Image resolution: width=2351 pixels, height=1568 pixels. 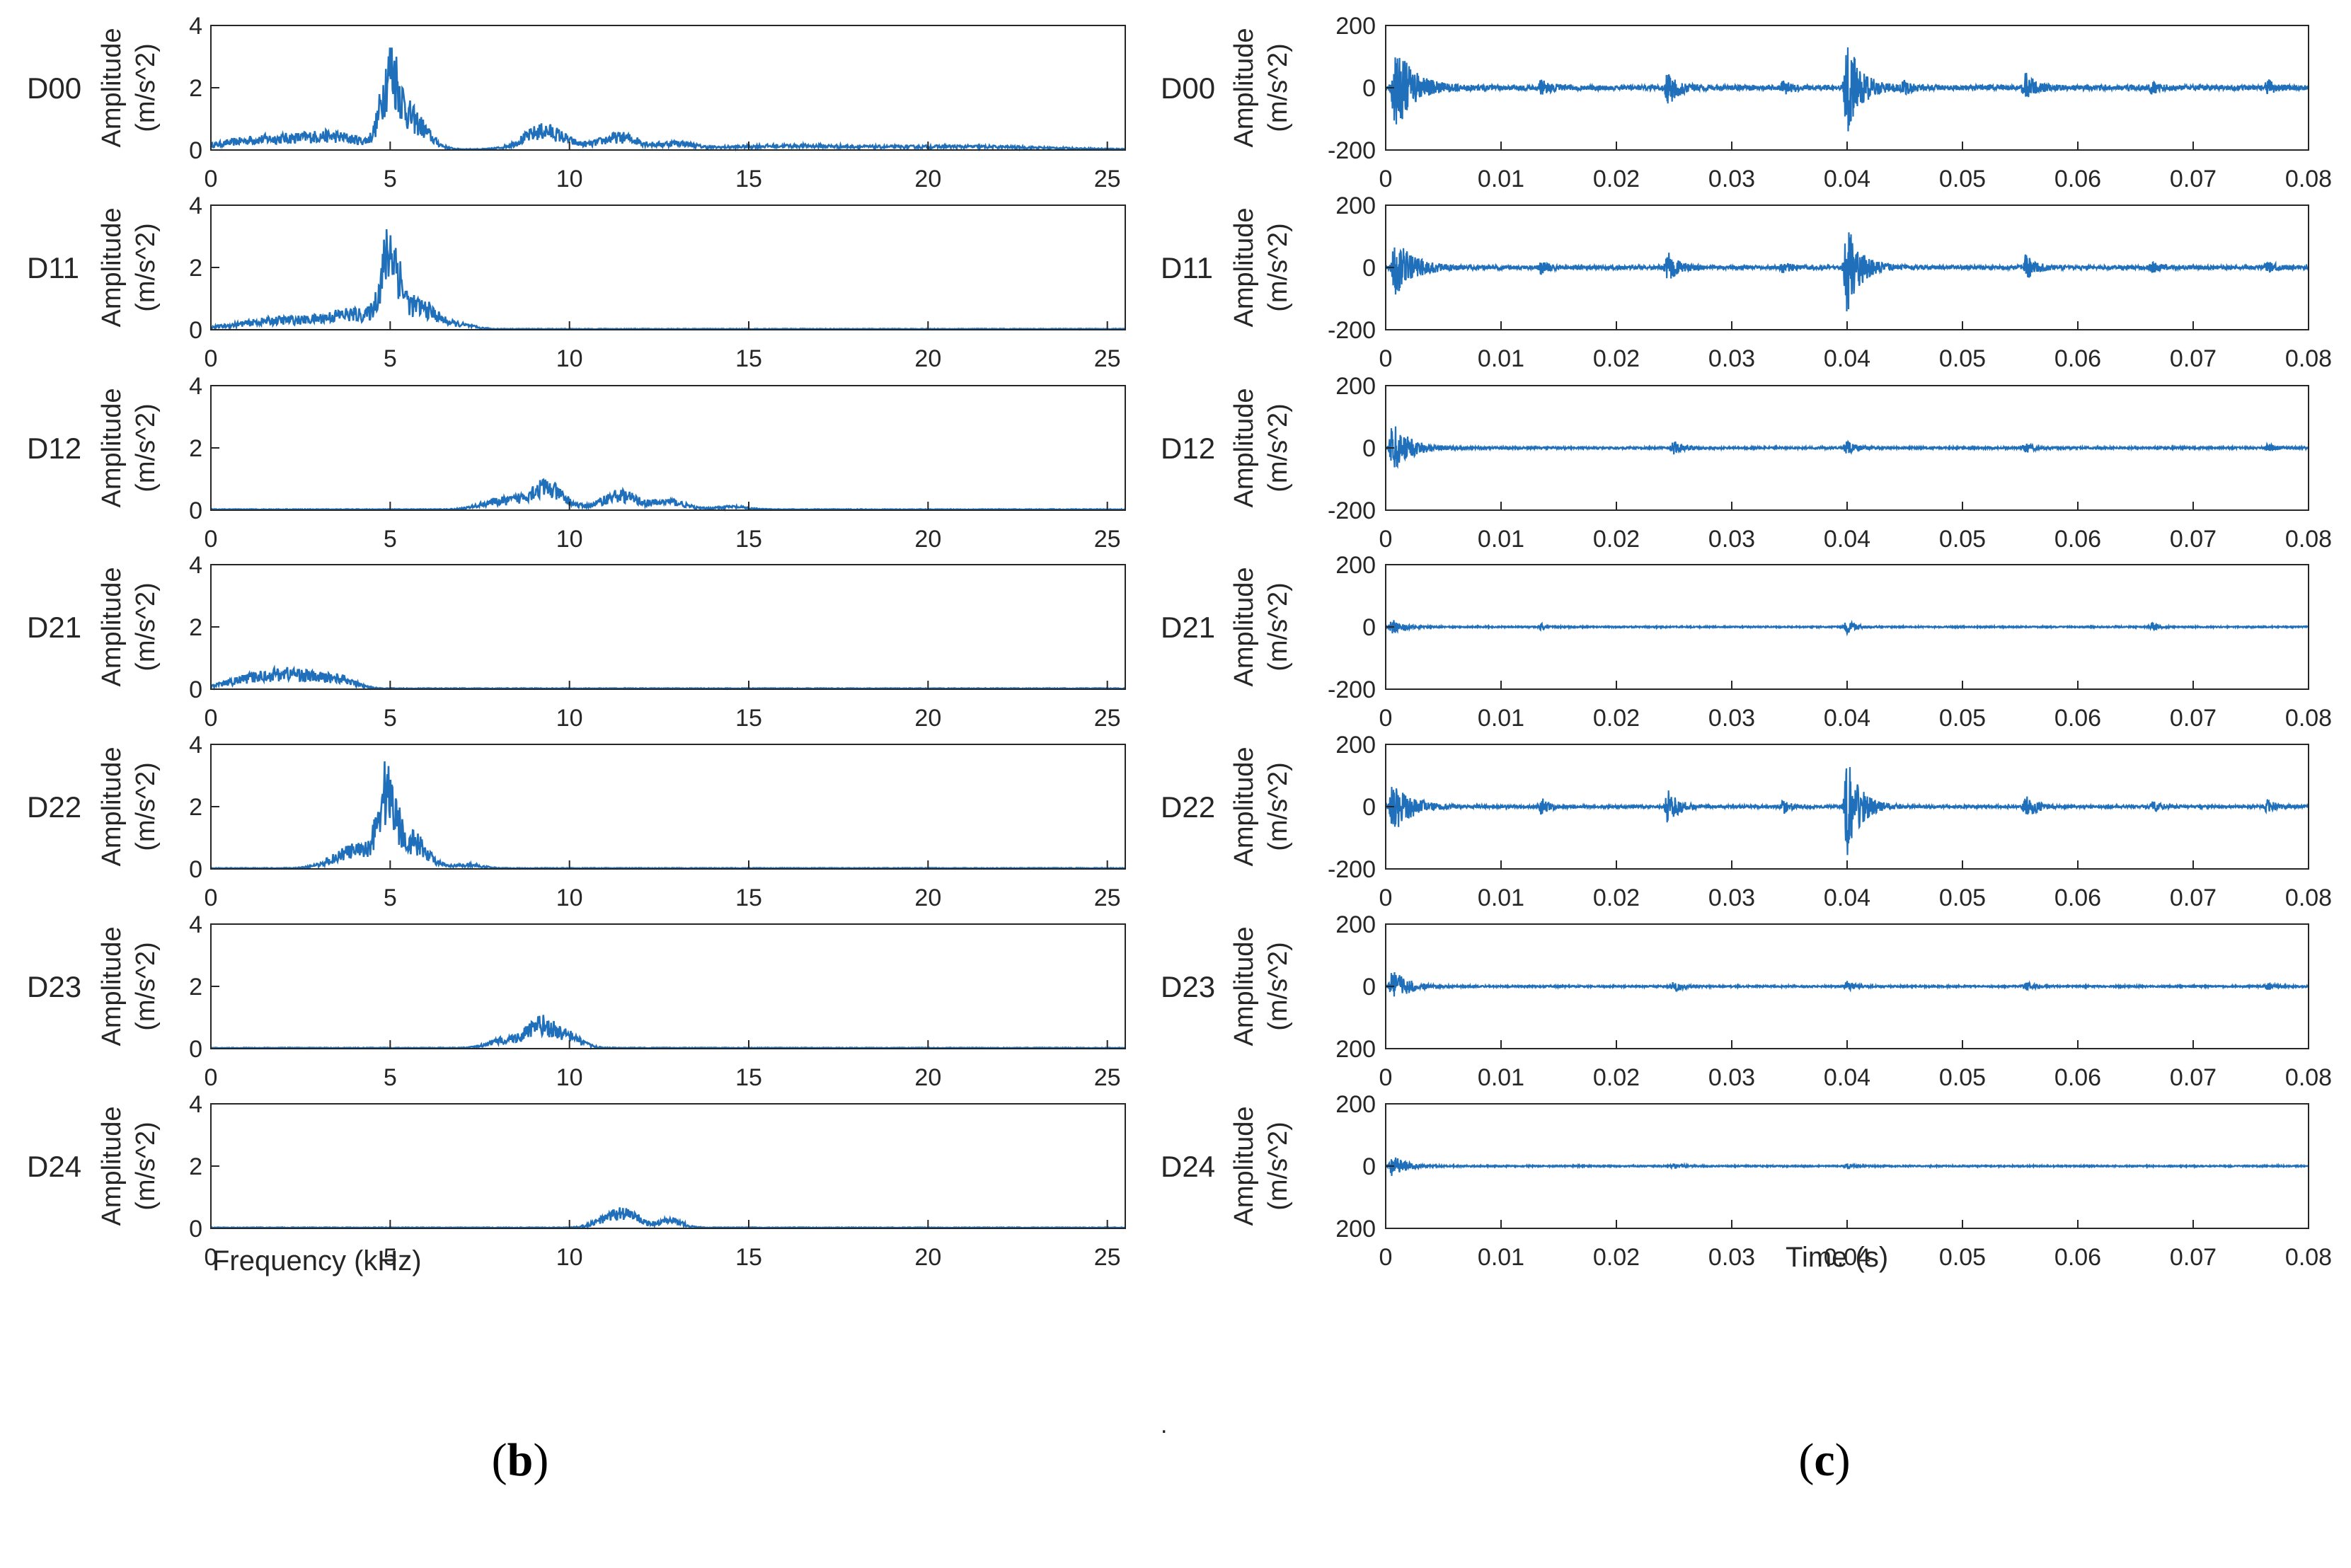 I want to click on spectrum-row-d00: D00 Amplitude (m/s^2) 0 2 4 0 5 10 15 20 25, so click(x=576, y=102).